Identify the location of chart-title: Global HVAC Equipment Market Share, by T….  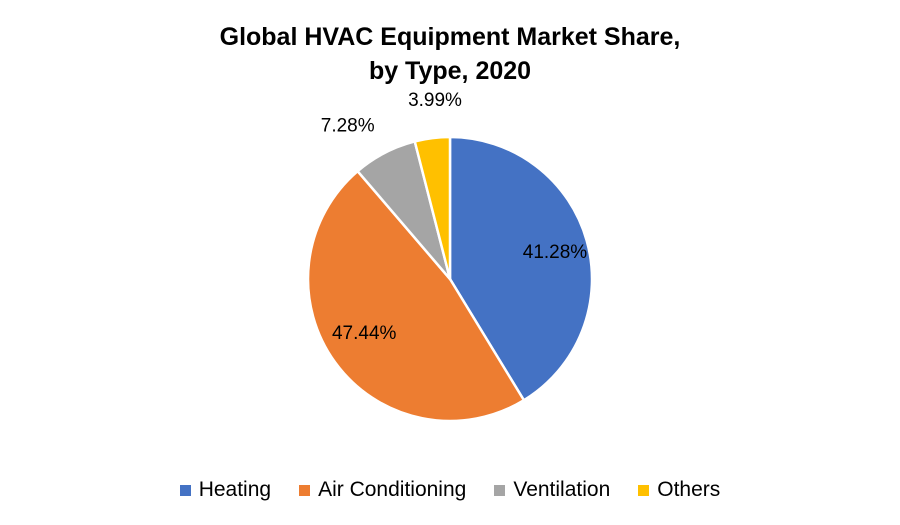
(450, 54).